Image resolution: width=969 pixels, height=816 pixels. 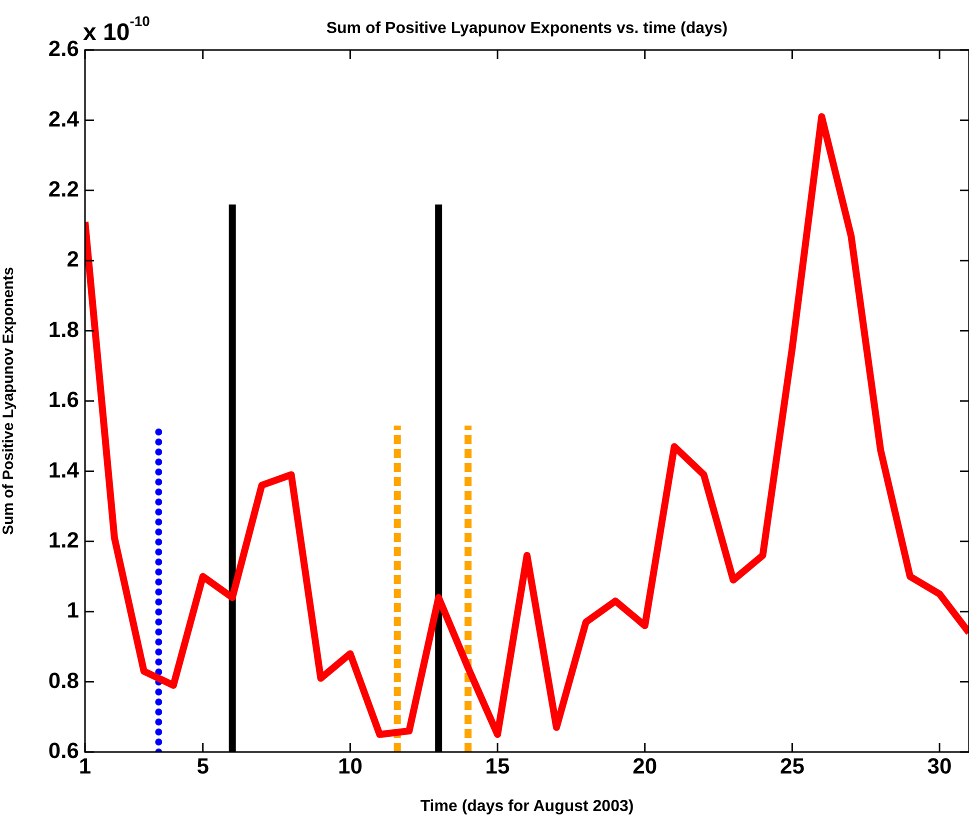 What do you see at coordinates (202, 765) in the screenshot?
I see `x-tick-label: 5` at bounding box center [202, 765].